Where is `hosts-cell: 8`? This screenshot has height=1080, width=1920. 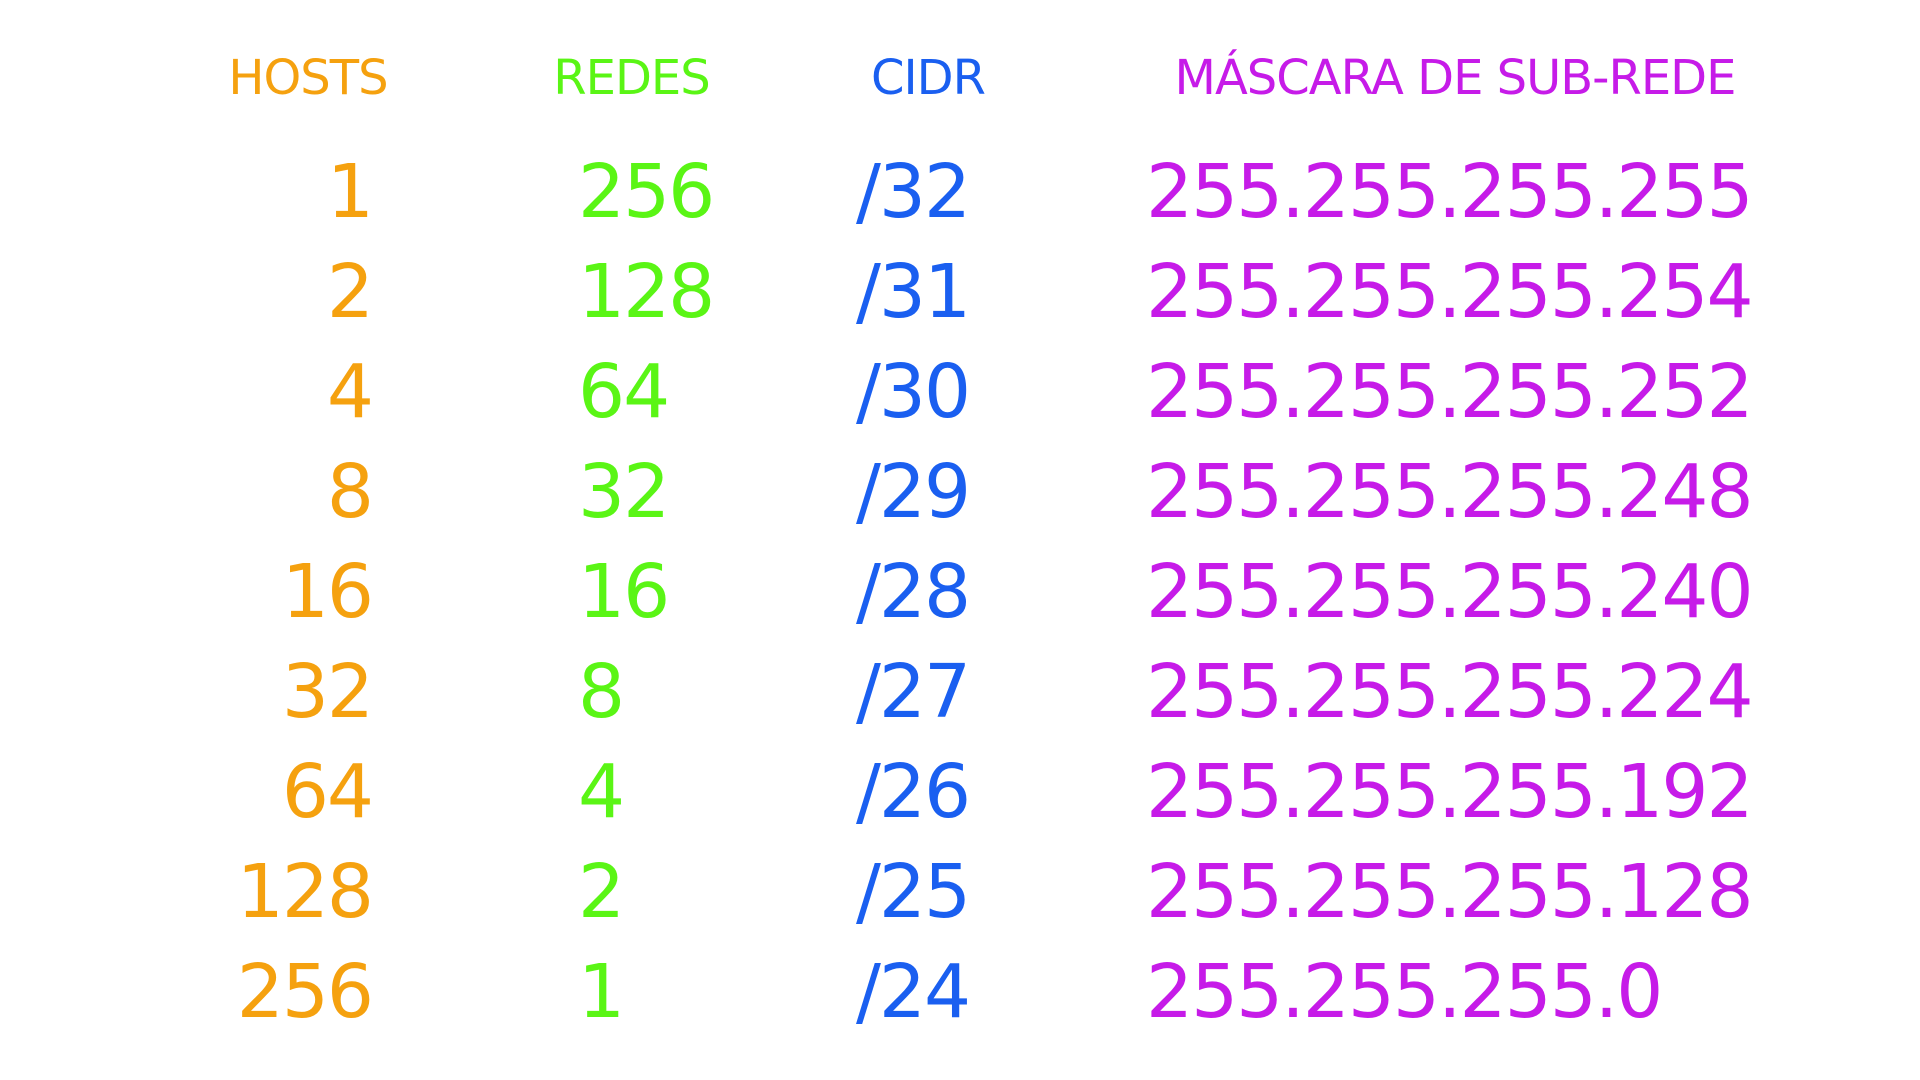 hosts-cell: 8 is located at coordinates (350, 492).